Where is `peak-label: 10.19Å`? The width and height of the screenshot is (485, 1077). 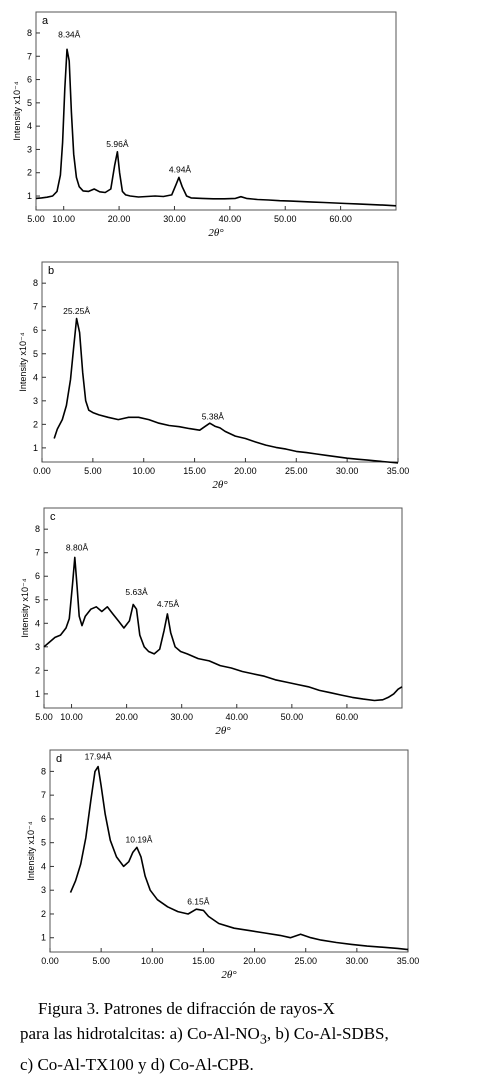 peak-label: 10.19Å is located at coordinates (139, 840).